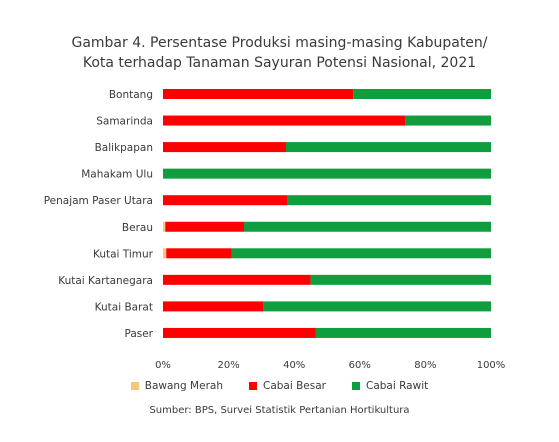 This screenshot has width=559, height=442. I want to click on bar-kutai-barat-cabai-rawit, so click(377, 306).